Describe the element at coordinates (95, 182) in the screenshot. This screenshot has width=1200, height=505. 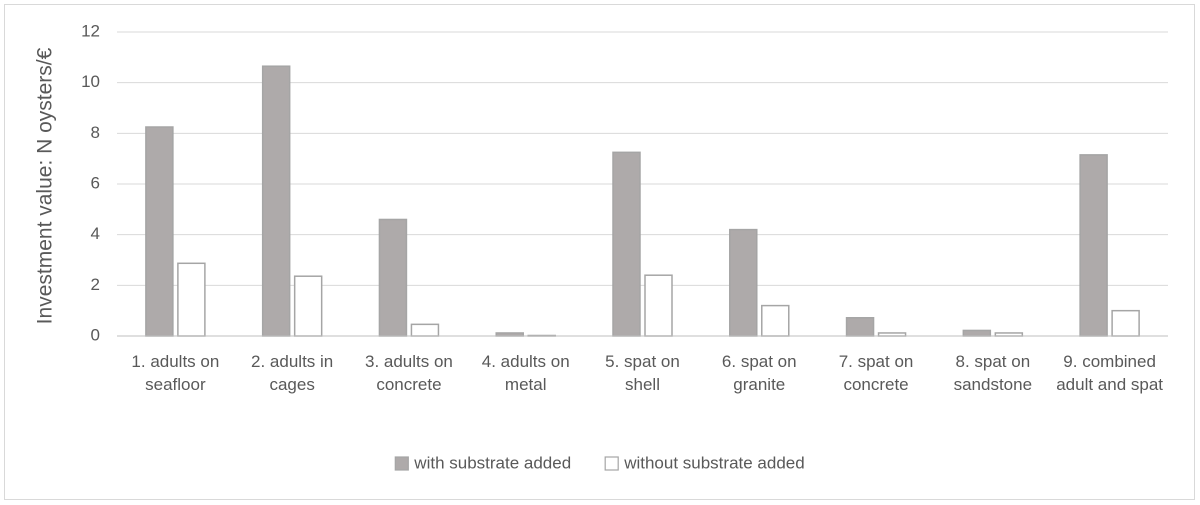
I see `y-tick-label: 6` at that location.